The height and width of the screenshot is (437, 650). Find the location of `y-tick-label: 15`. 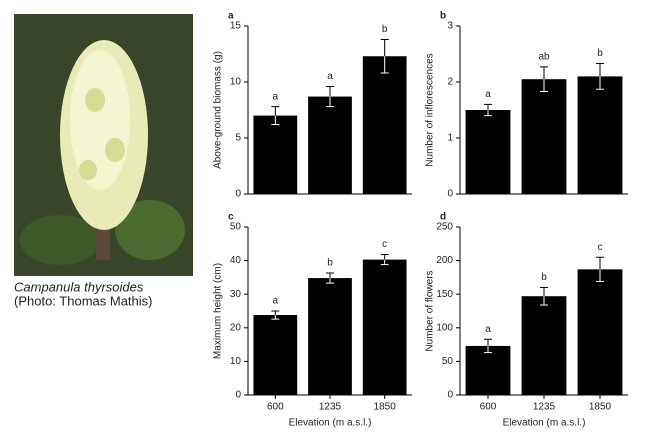

y-tick-label: 15 is located at coordinates (236, 26).